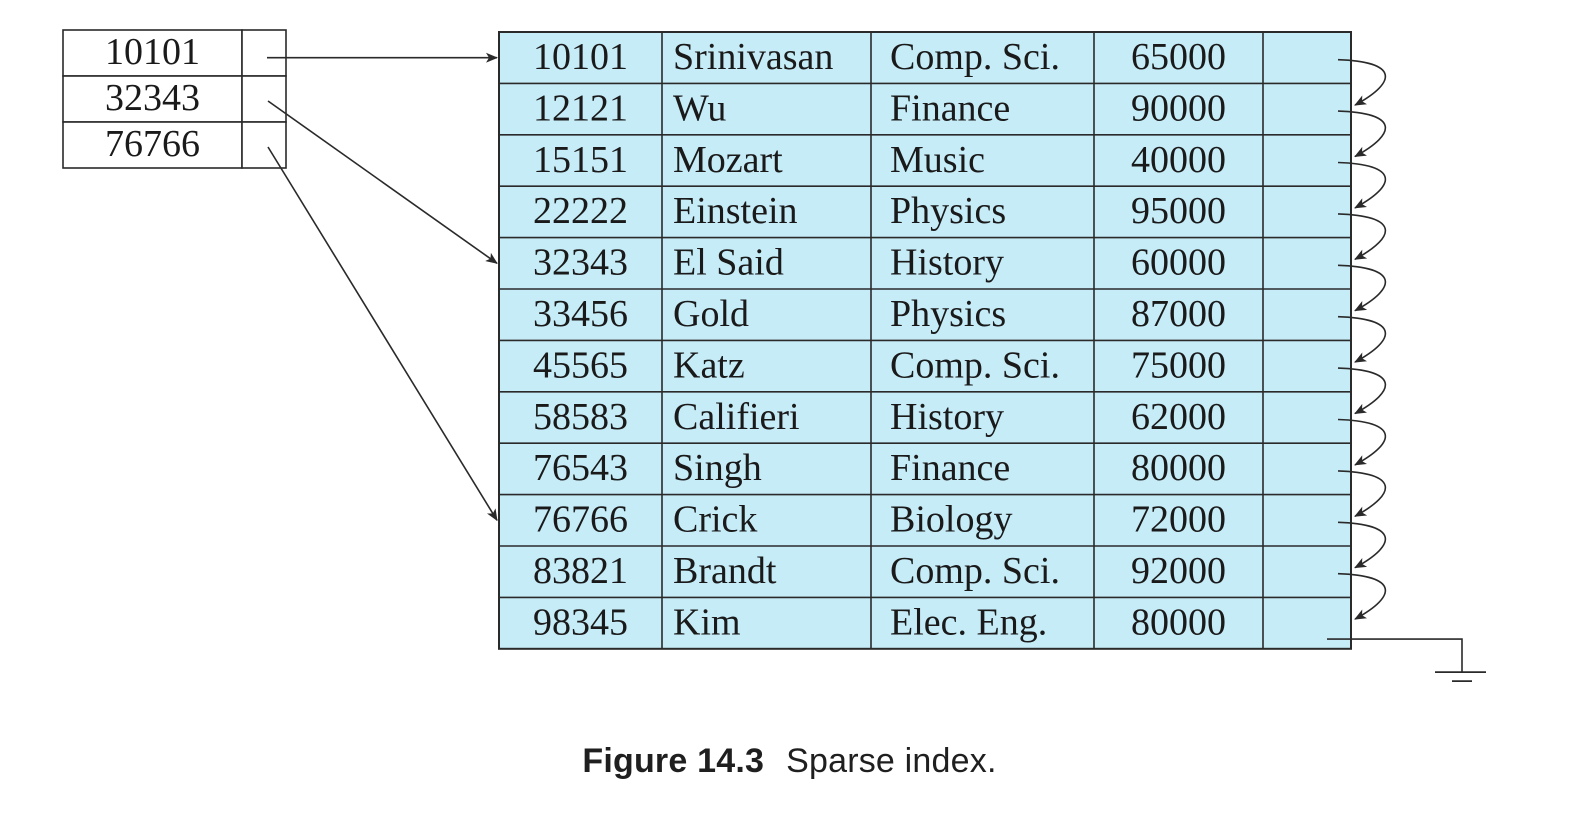 The image size is (1579, 829). I want to click on record-salary: 95000, so click(1178, 211).